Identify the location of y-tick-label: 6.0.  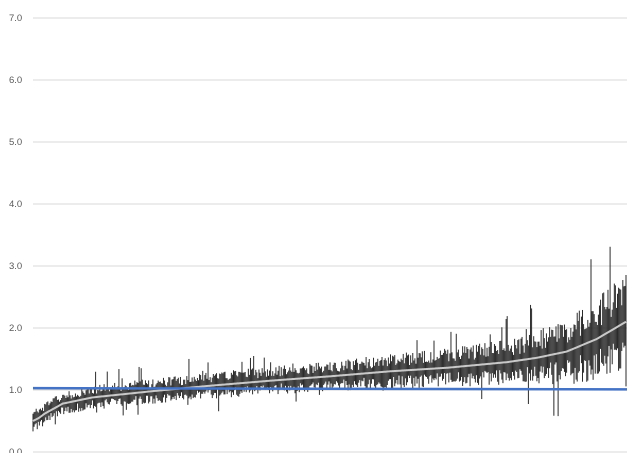
(15, 80).